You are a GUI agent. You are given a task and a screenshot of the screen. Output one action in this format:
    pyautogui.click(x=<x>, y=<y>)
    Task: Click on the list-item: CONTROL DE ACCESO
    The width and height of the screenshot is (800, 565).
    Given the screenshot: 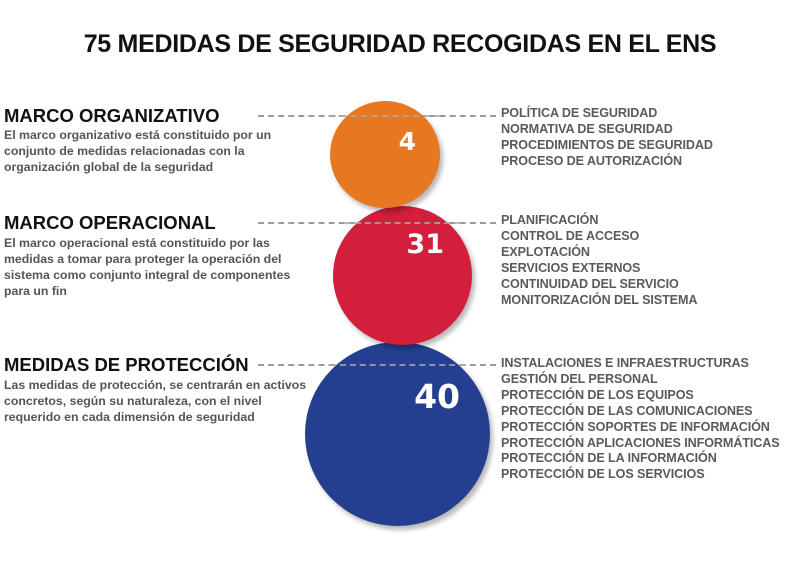 What is the action you would take?
    pyautogui.click(x=570, y=235)
    